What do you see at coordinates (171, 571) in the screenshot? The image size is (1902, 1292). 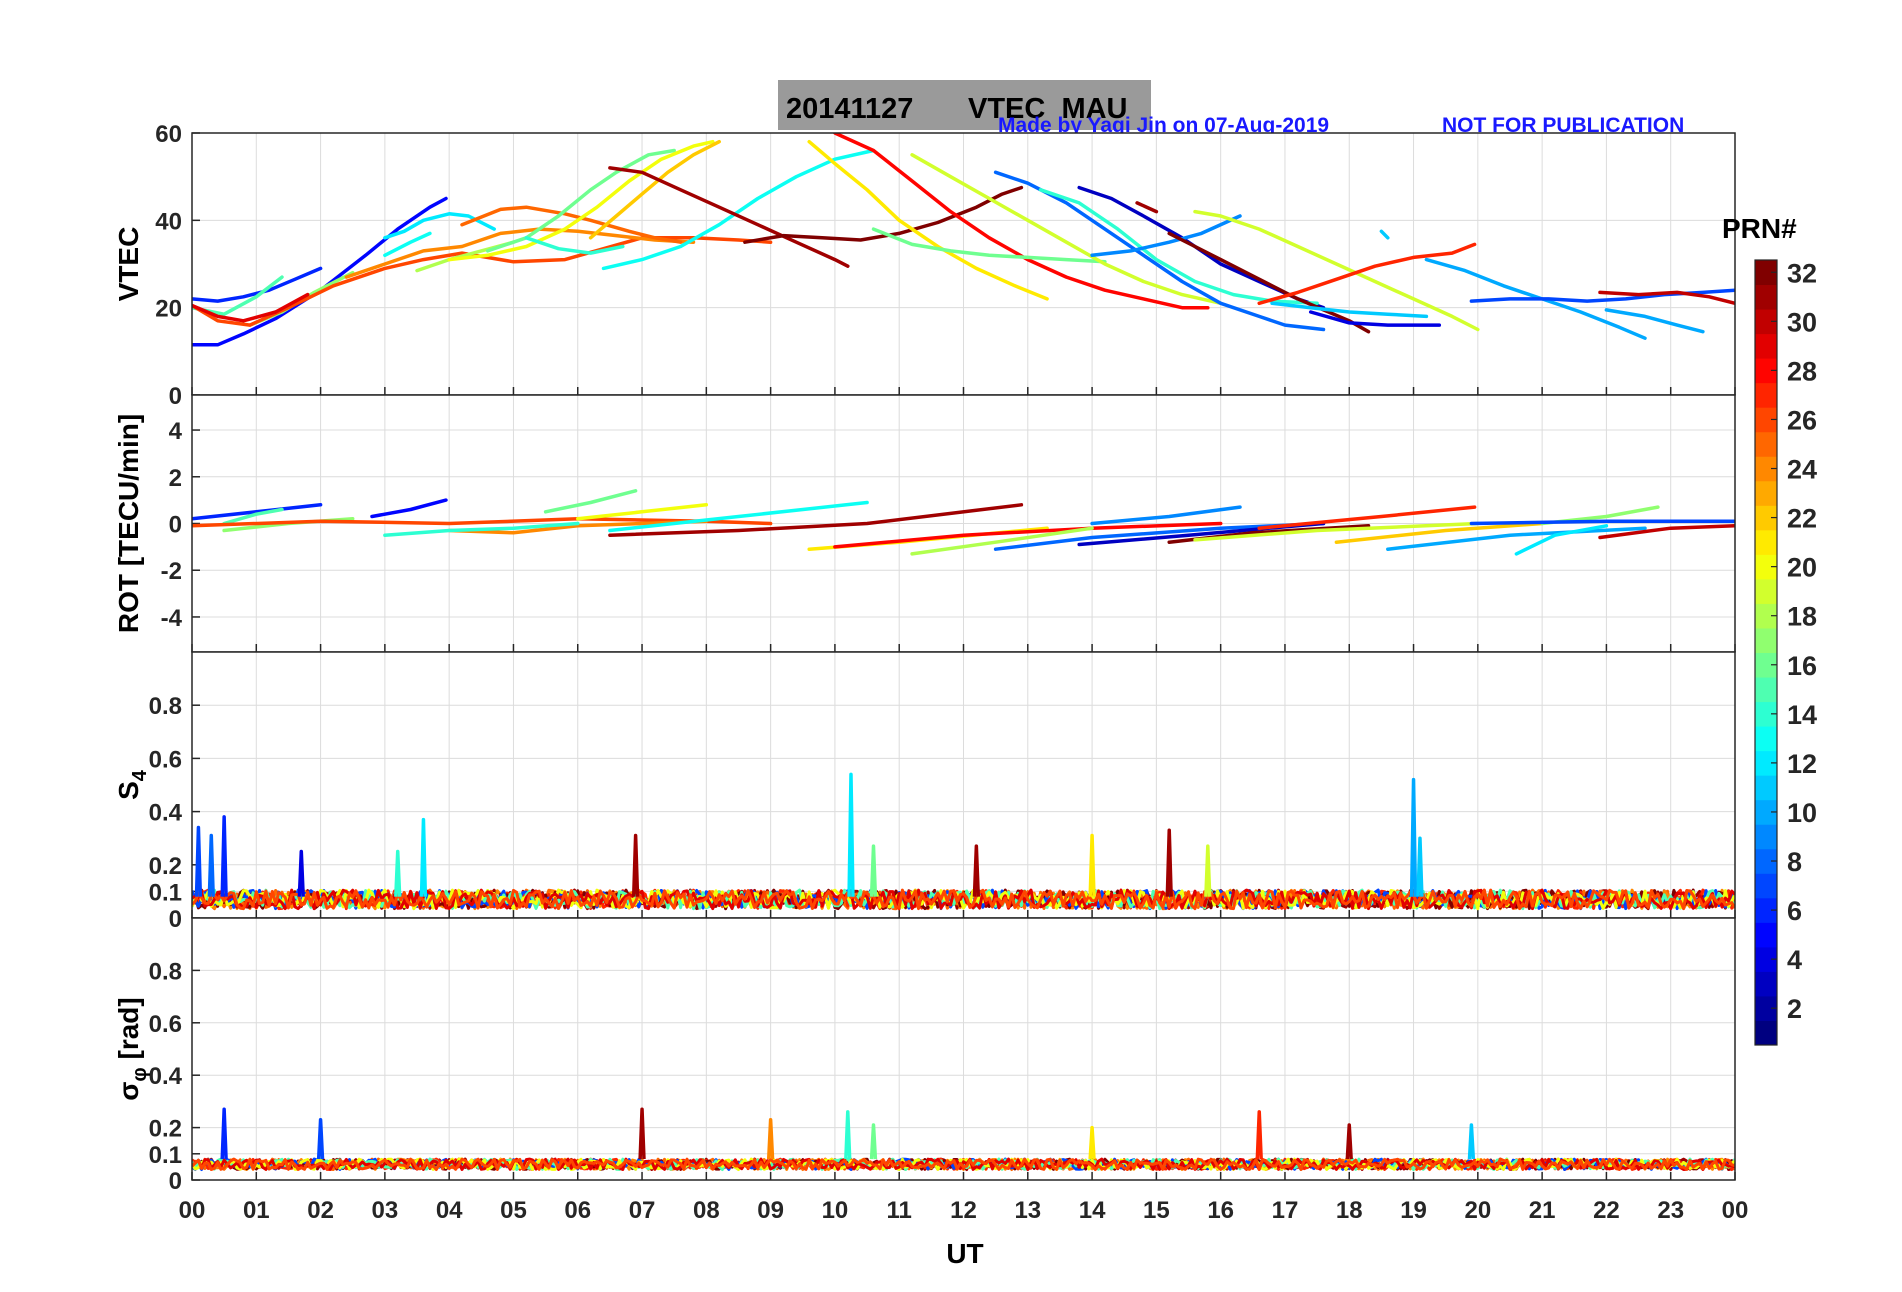 I see `y-tick-label: -2` at bounding box center [171, 571].